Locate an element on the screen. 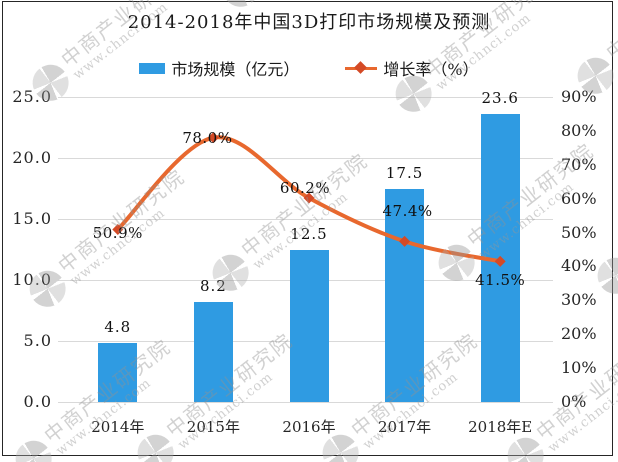  line-series-swatch-icon is located at coordinates (361, 67).